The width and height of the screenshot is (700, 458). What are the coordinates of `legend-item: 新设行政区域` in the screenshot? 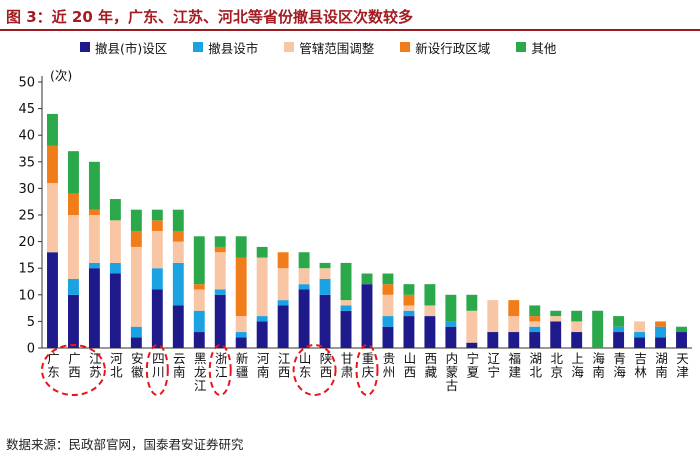 It's located at (445, 47).